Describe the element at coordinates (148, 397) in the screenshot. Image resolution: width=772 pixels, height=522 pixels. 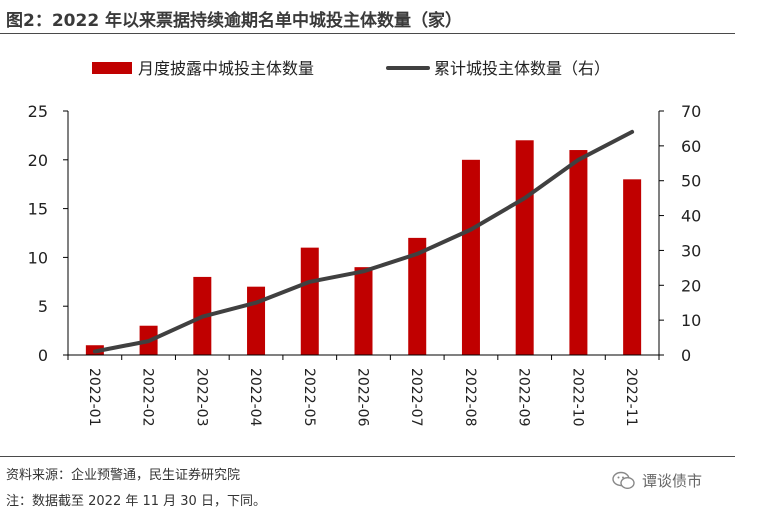
I see `x-tick-label: 2022-02` at that location.